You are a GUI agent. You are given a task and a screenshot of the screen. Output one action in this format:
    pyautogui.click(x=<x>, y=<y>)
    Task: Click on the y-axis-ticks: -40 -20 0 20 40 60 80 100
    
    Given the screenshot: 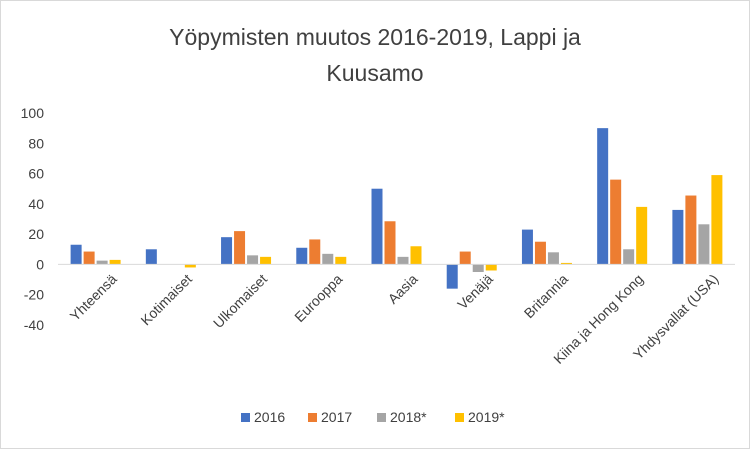 What is the action you would take?
    pyautogui.click(x=33, y=219)
    